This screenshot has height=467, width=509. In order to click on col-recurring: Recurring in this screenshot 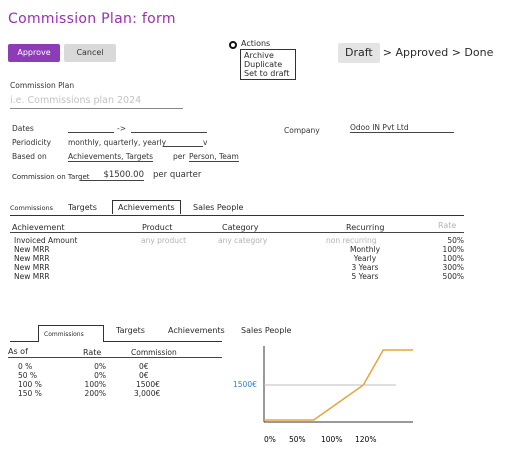, I will do `click(365, 227)`.